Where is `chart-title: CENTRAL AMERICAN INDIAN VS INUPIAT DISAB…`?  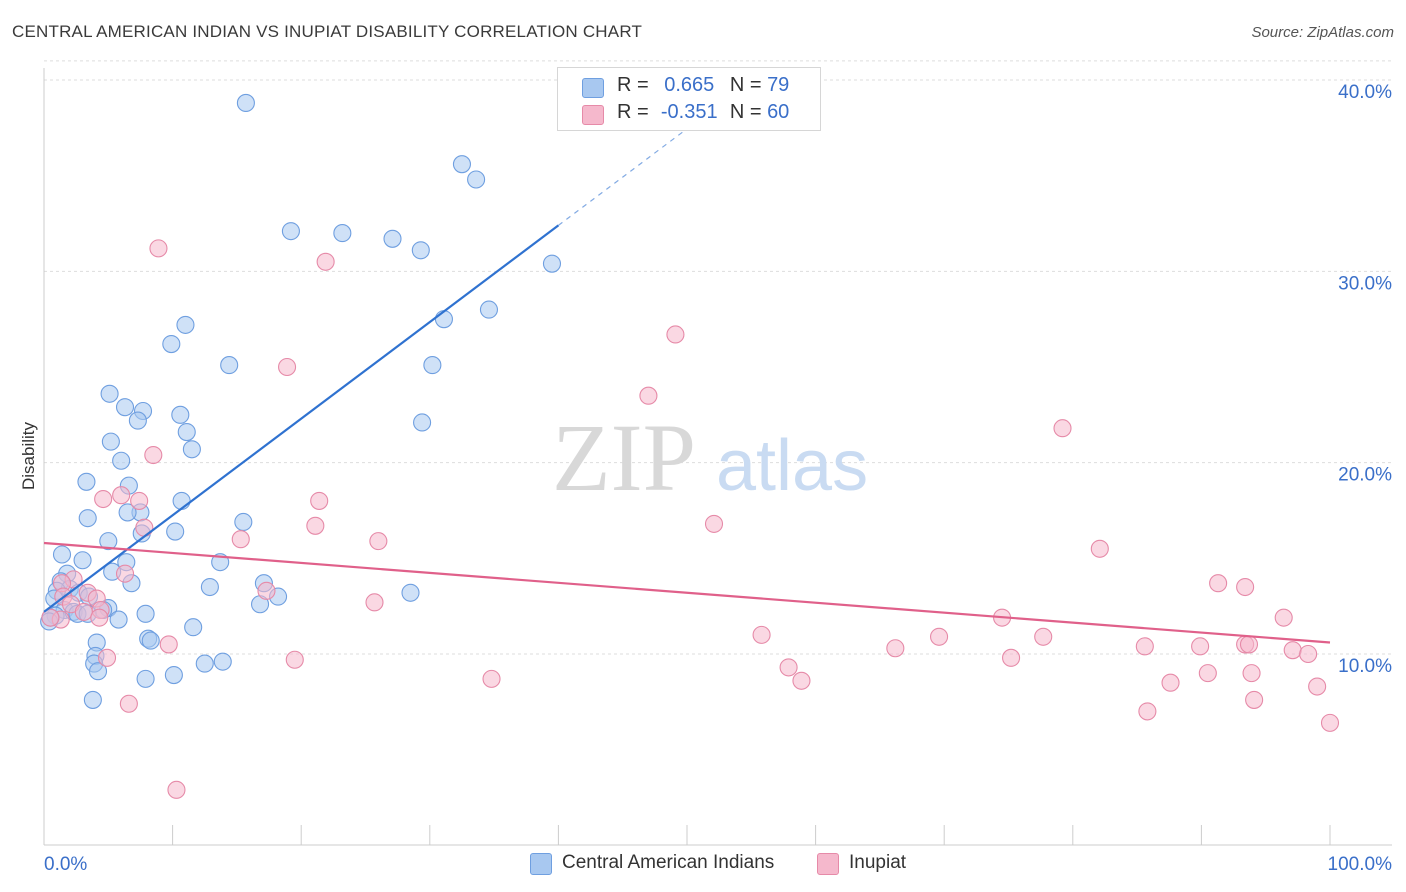 chart-title: CENTRAL AMERICAN INDIAN VS INUPIAT DISAB… is located at coordinates (327, 31).